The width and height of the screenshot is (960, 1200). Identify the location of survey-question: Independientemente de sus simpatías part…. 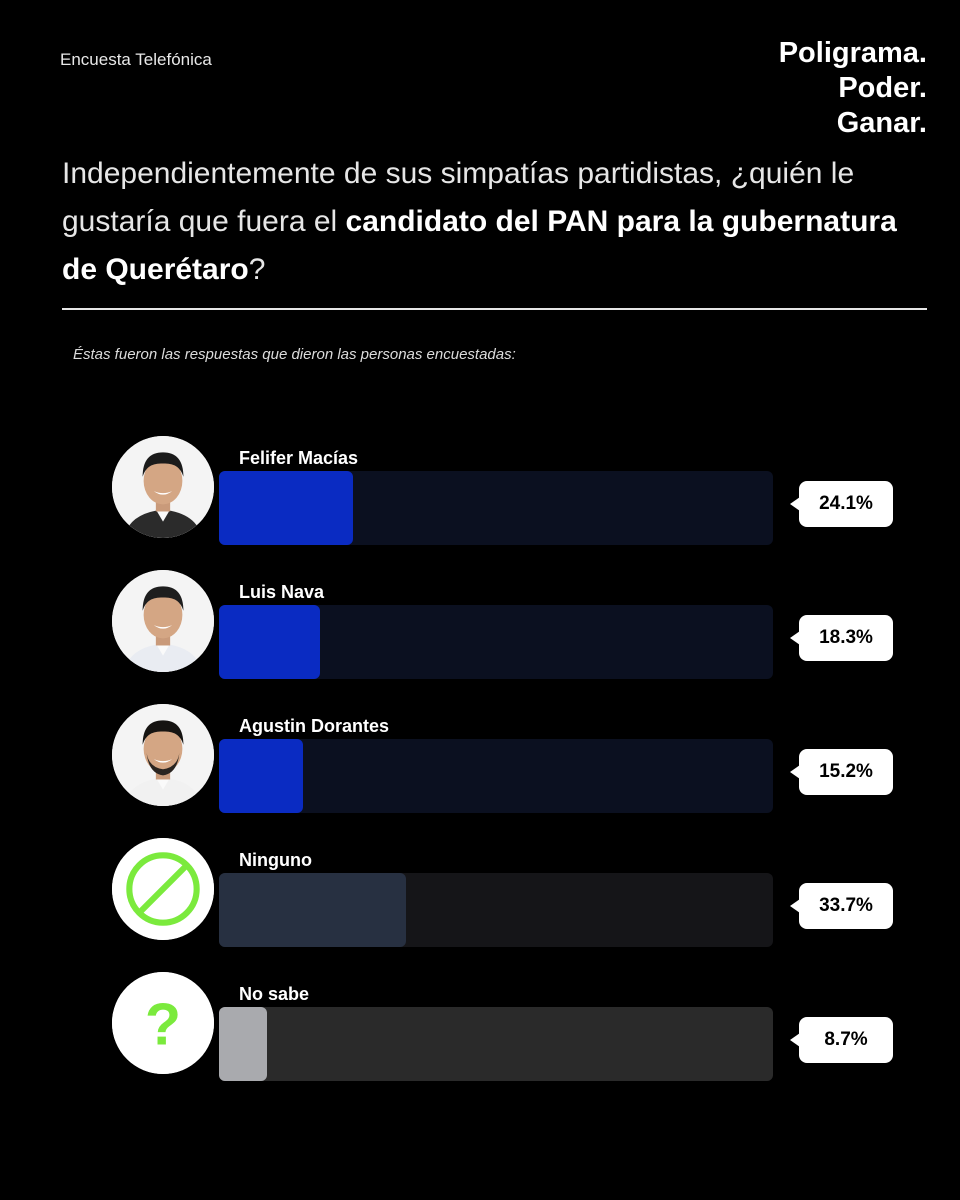
(492, 222).